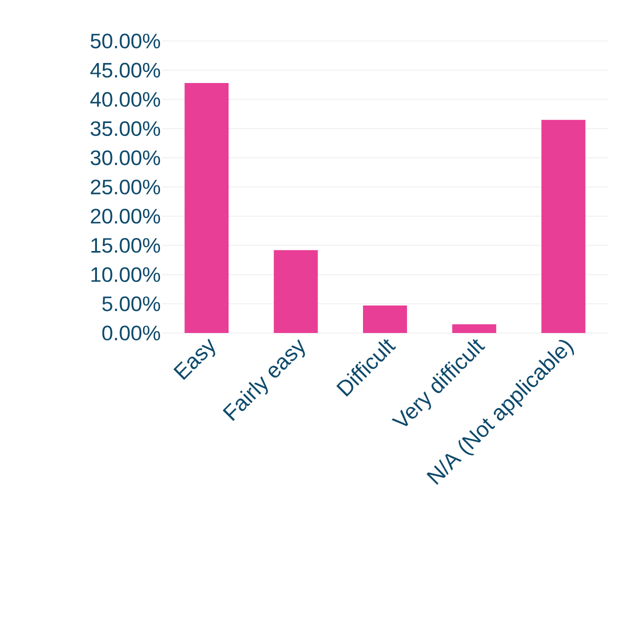 The width and height of the screenshot is (639, 638). I want to click on y-tick-label: 5.00%, so click(131, 304).